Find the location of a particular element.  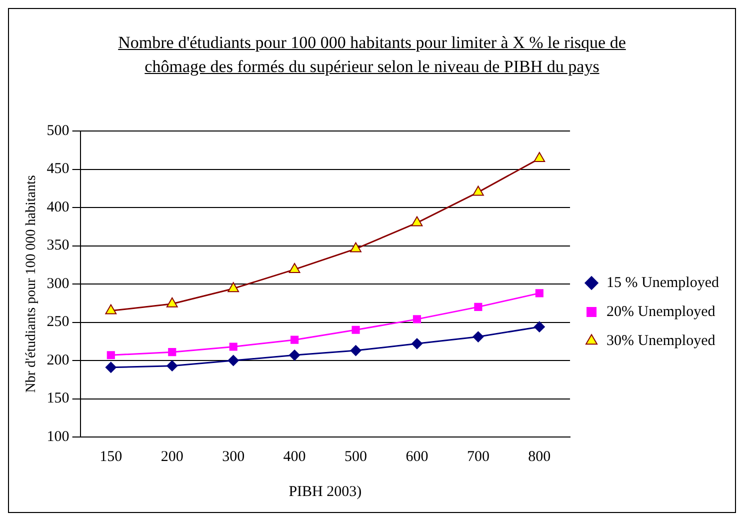

legend-label: 20% Unemployed is located at coordinates (661, 312).